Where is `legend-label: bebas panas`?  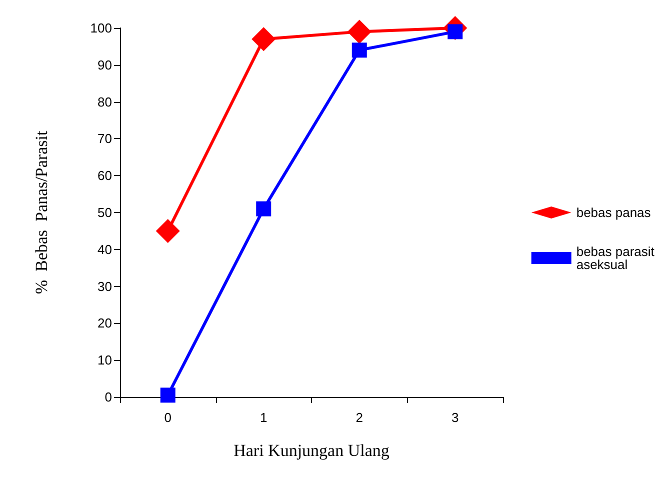
legend-label: bebas panas is located at coordinates (614, 212).